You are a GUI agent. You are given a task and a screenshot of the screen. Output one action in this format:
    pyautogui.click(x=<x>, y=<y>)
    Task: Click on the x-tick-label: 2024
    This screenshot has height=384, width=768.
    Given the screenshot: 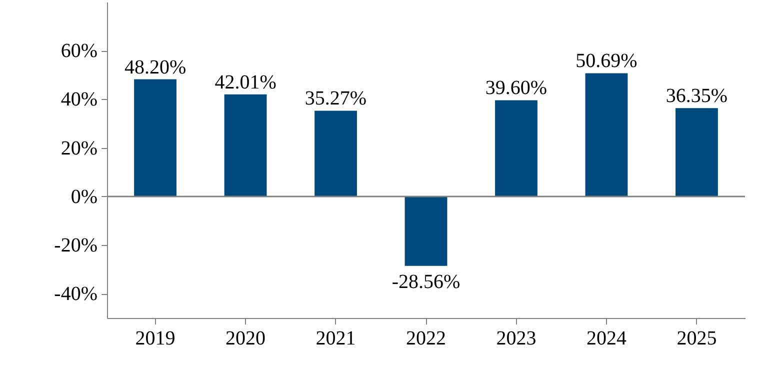 What is the action you would take?
    pyautogui.click(x=606, y=339)
    